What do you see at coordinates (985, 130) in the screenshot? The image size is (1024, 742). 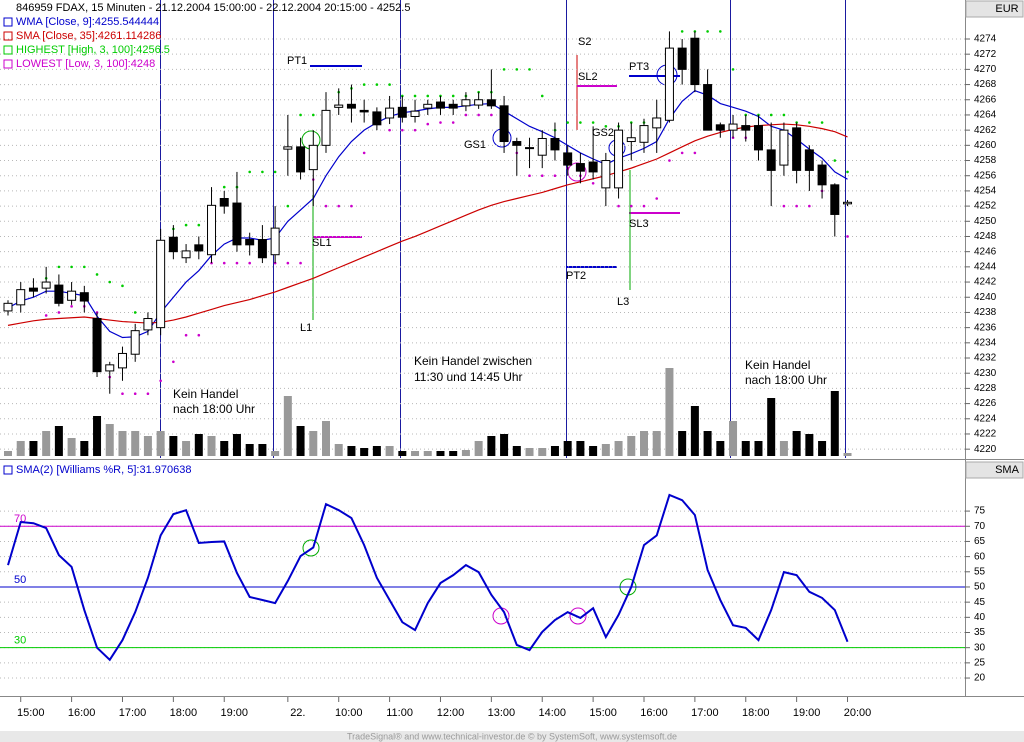 I see `y-tick-label: 4262` at bounding box center [985, 130].